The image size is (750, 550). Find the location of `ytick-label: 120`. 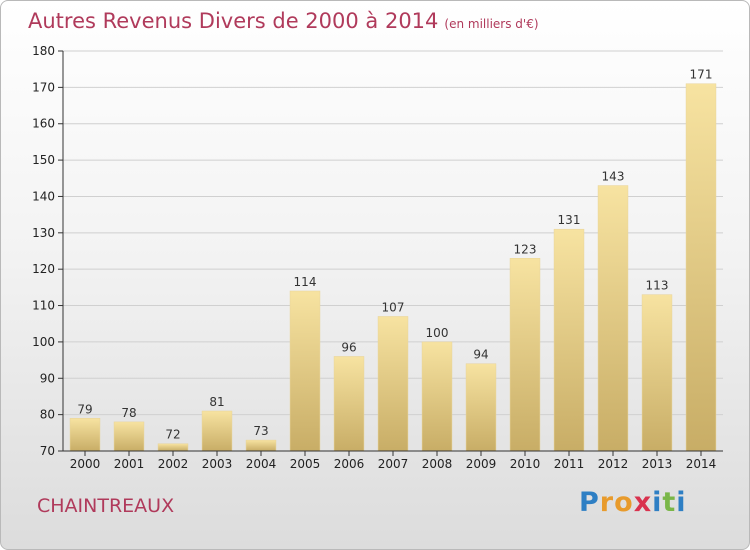

ytick-label: 120 is located at coordinates (43, 269).